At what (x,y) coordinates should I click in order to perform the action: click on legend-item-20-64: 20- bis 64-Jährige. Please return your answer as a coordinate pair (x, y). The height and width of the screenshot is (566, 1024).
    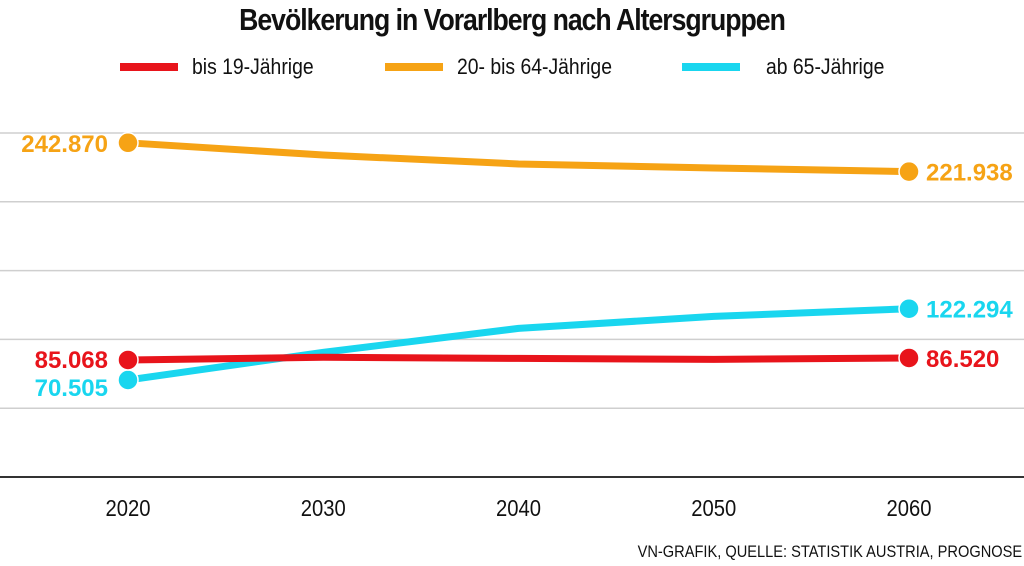
    Looking at the image, I should click on (509, 67).